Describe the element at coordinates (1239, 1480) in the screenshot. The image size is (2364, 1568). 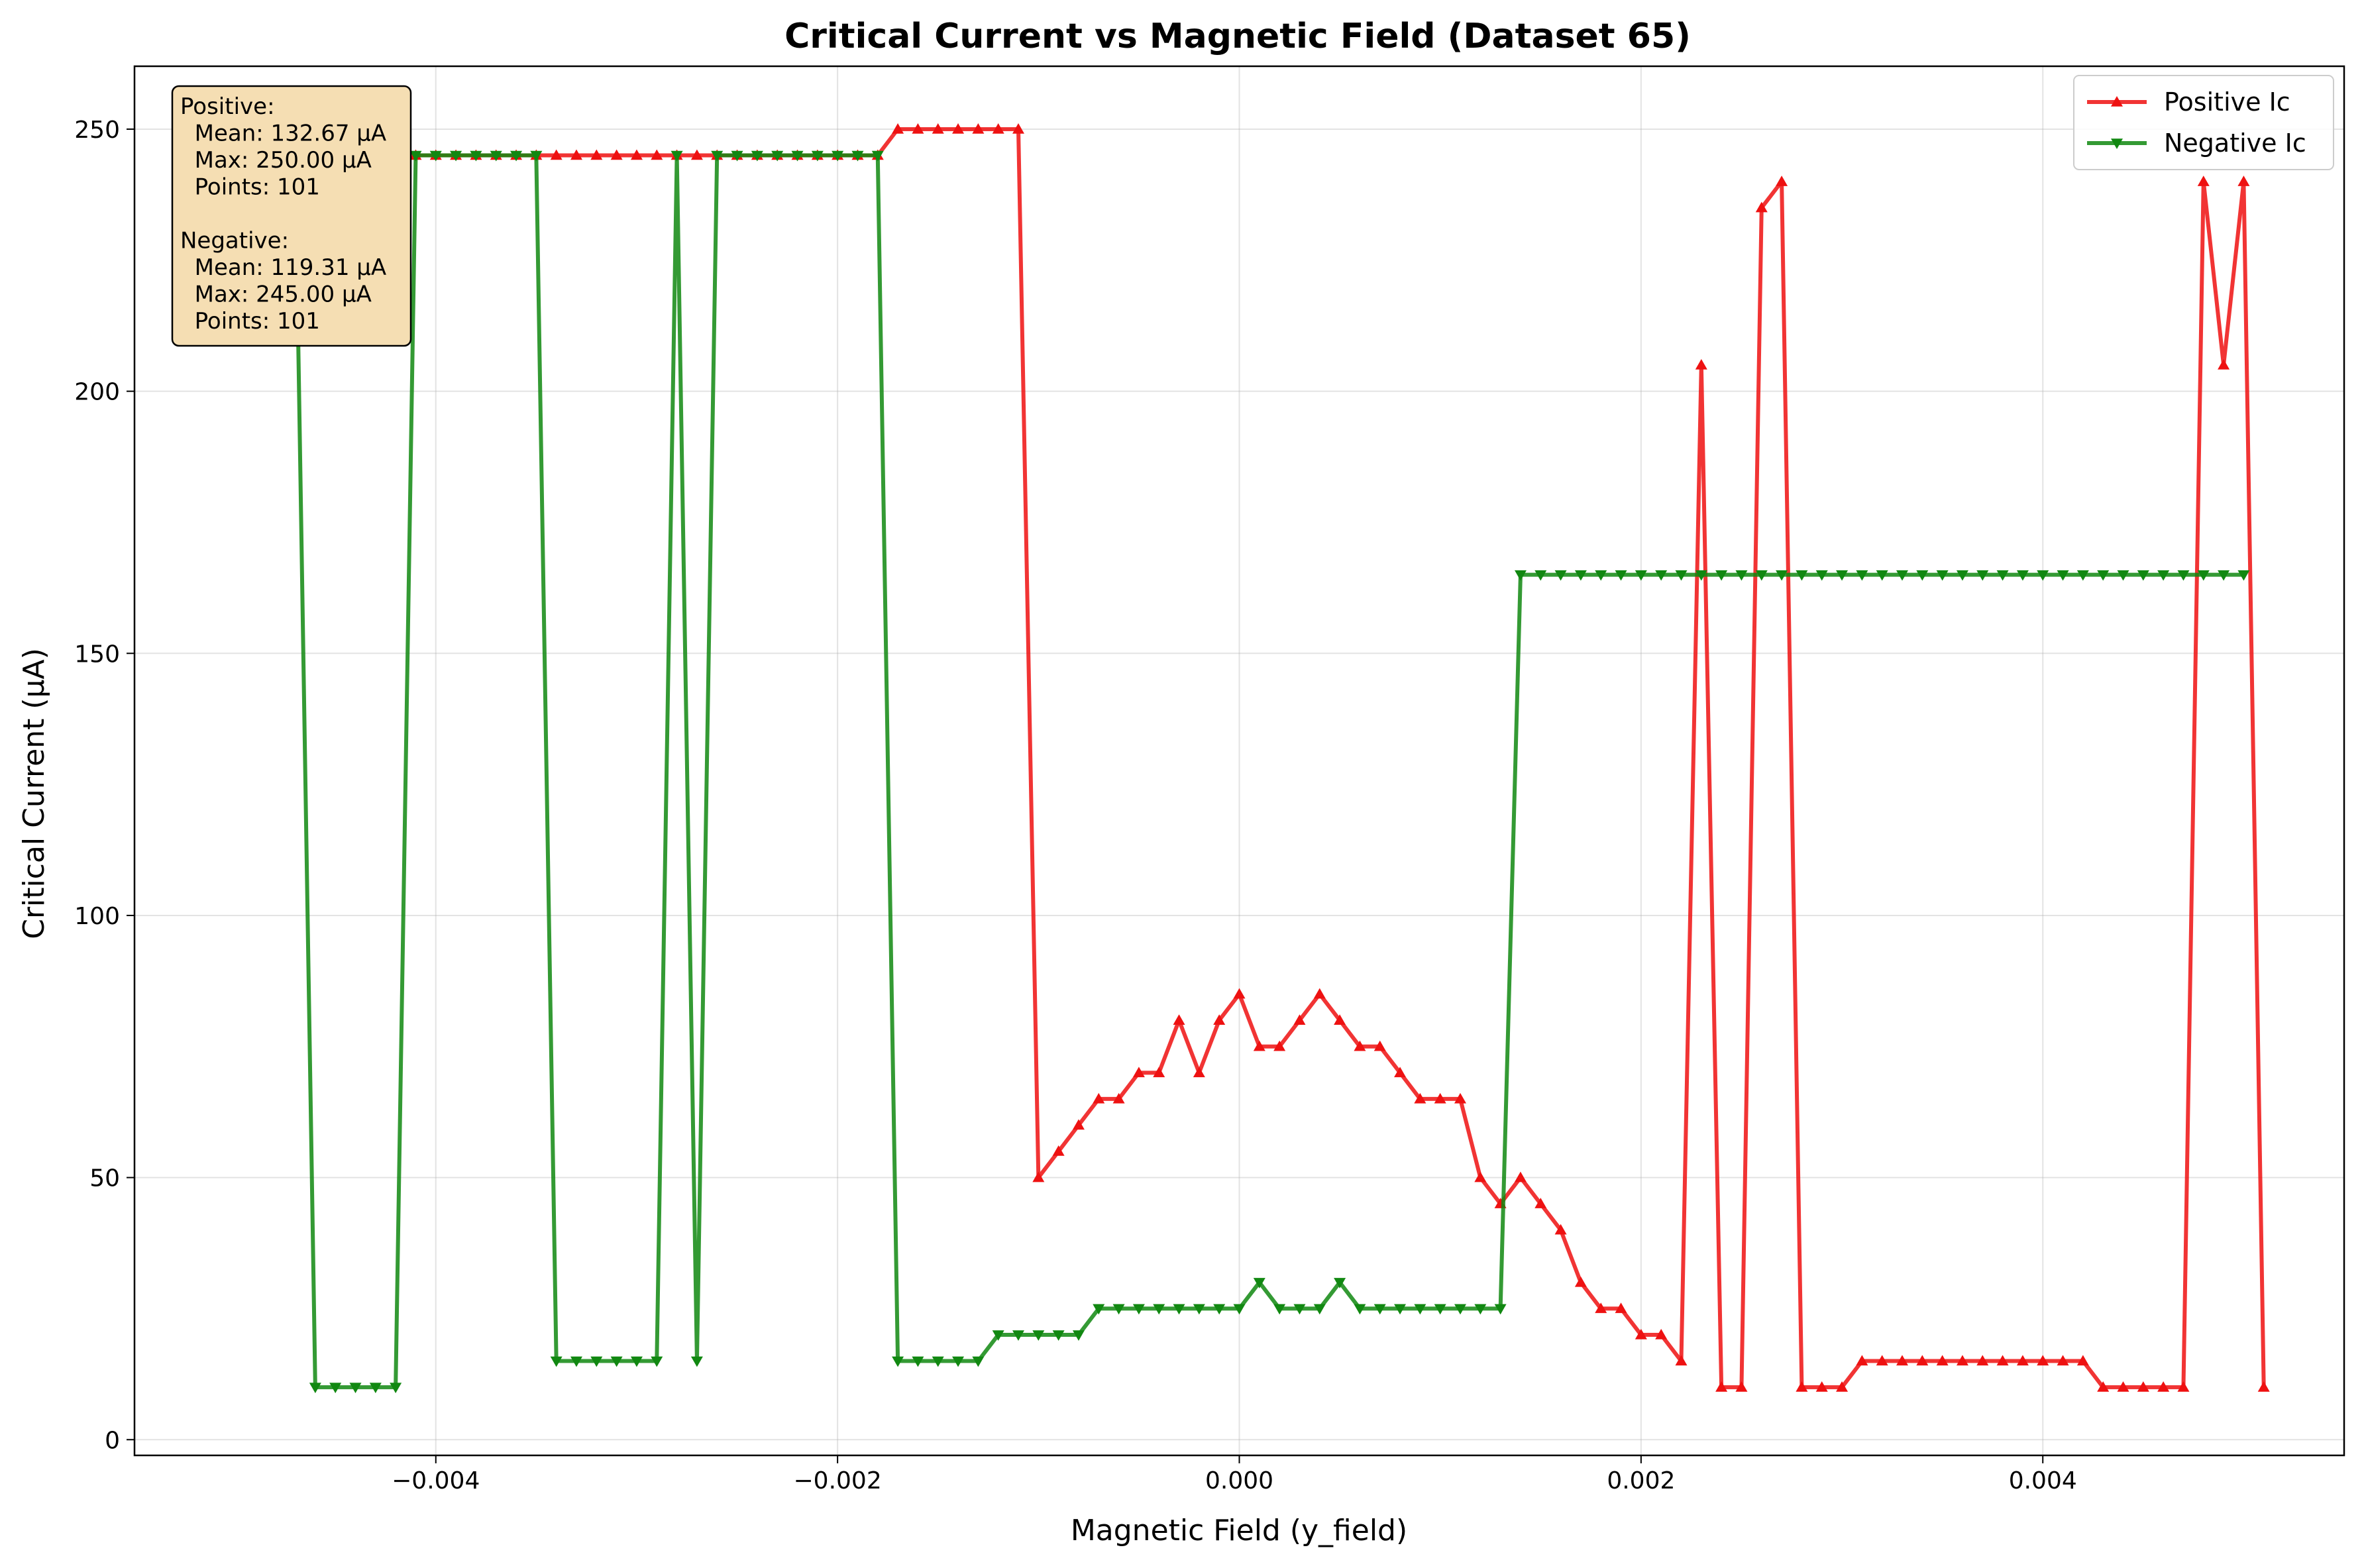
I see `x-tick-label: 0.000` at that location.